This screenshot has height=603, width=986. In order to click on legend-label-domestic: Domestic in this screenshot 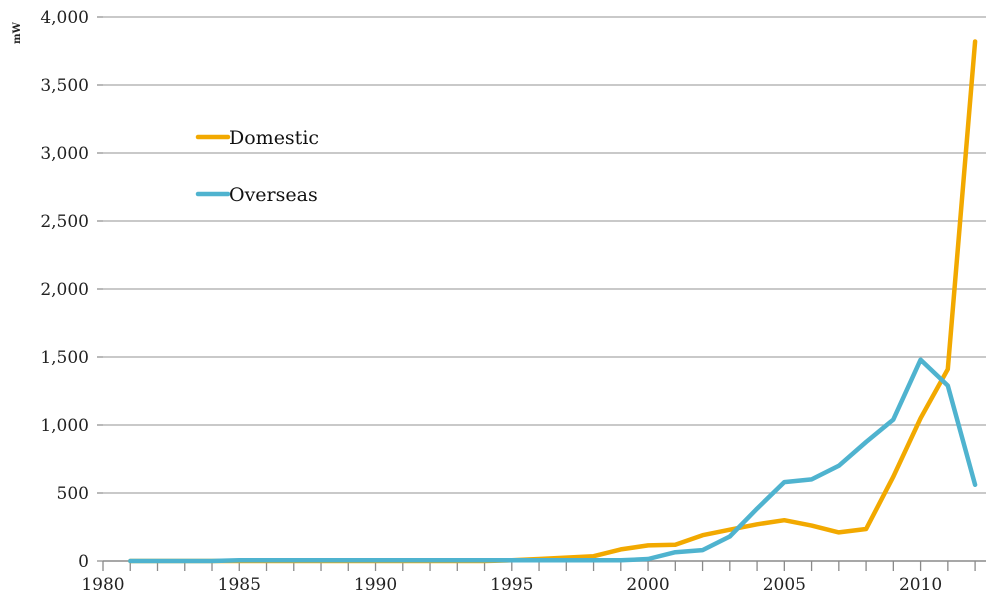, I will do `click(274, 138)`.